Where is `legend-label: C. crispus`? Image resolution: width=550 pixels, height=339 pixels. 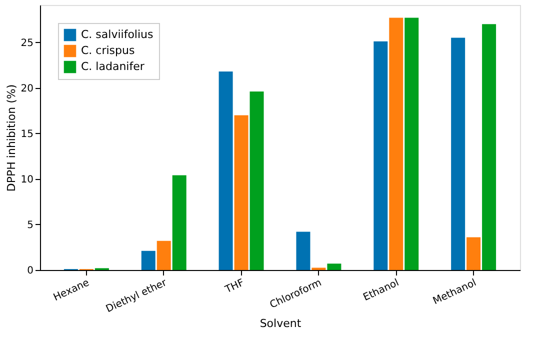 legend-label: C. crispus is located at coordinates (108, 50).